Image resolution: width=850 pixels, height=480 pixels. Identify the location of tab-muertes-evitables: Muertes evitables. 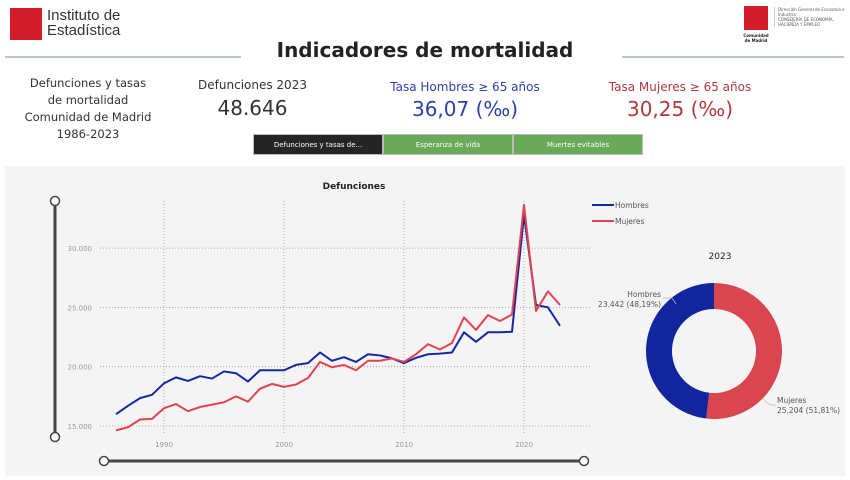
(578, 144).